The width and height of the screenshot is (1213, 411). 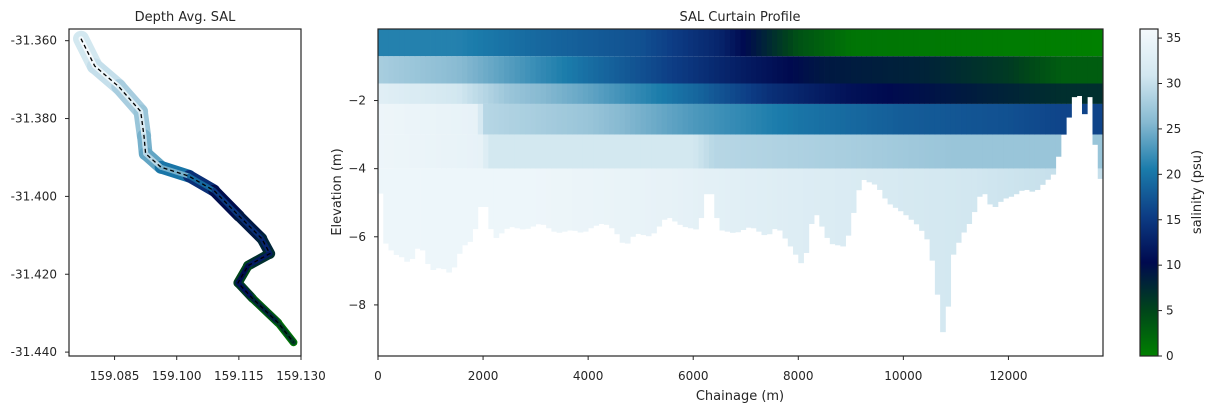 I want to click on right-x-tick-label: 4000, so click(x=588, y=376).